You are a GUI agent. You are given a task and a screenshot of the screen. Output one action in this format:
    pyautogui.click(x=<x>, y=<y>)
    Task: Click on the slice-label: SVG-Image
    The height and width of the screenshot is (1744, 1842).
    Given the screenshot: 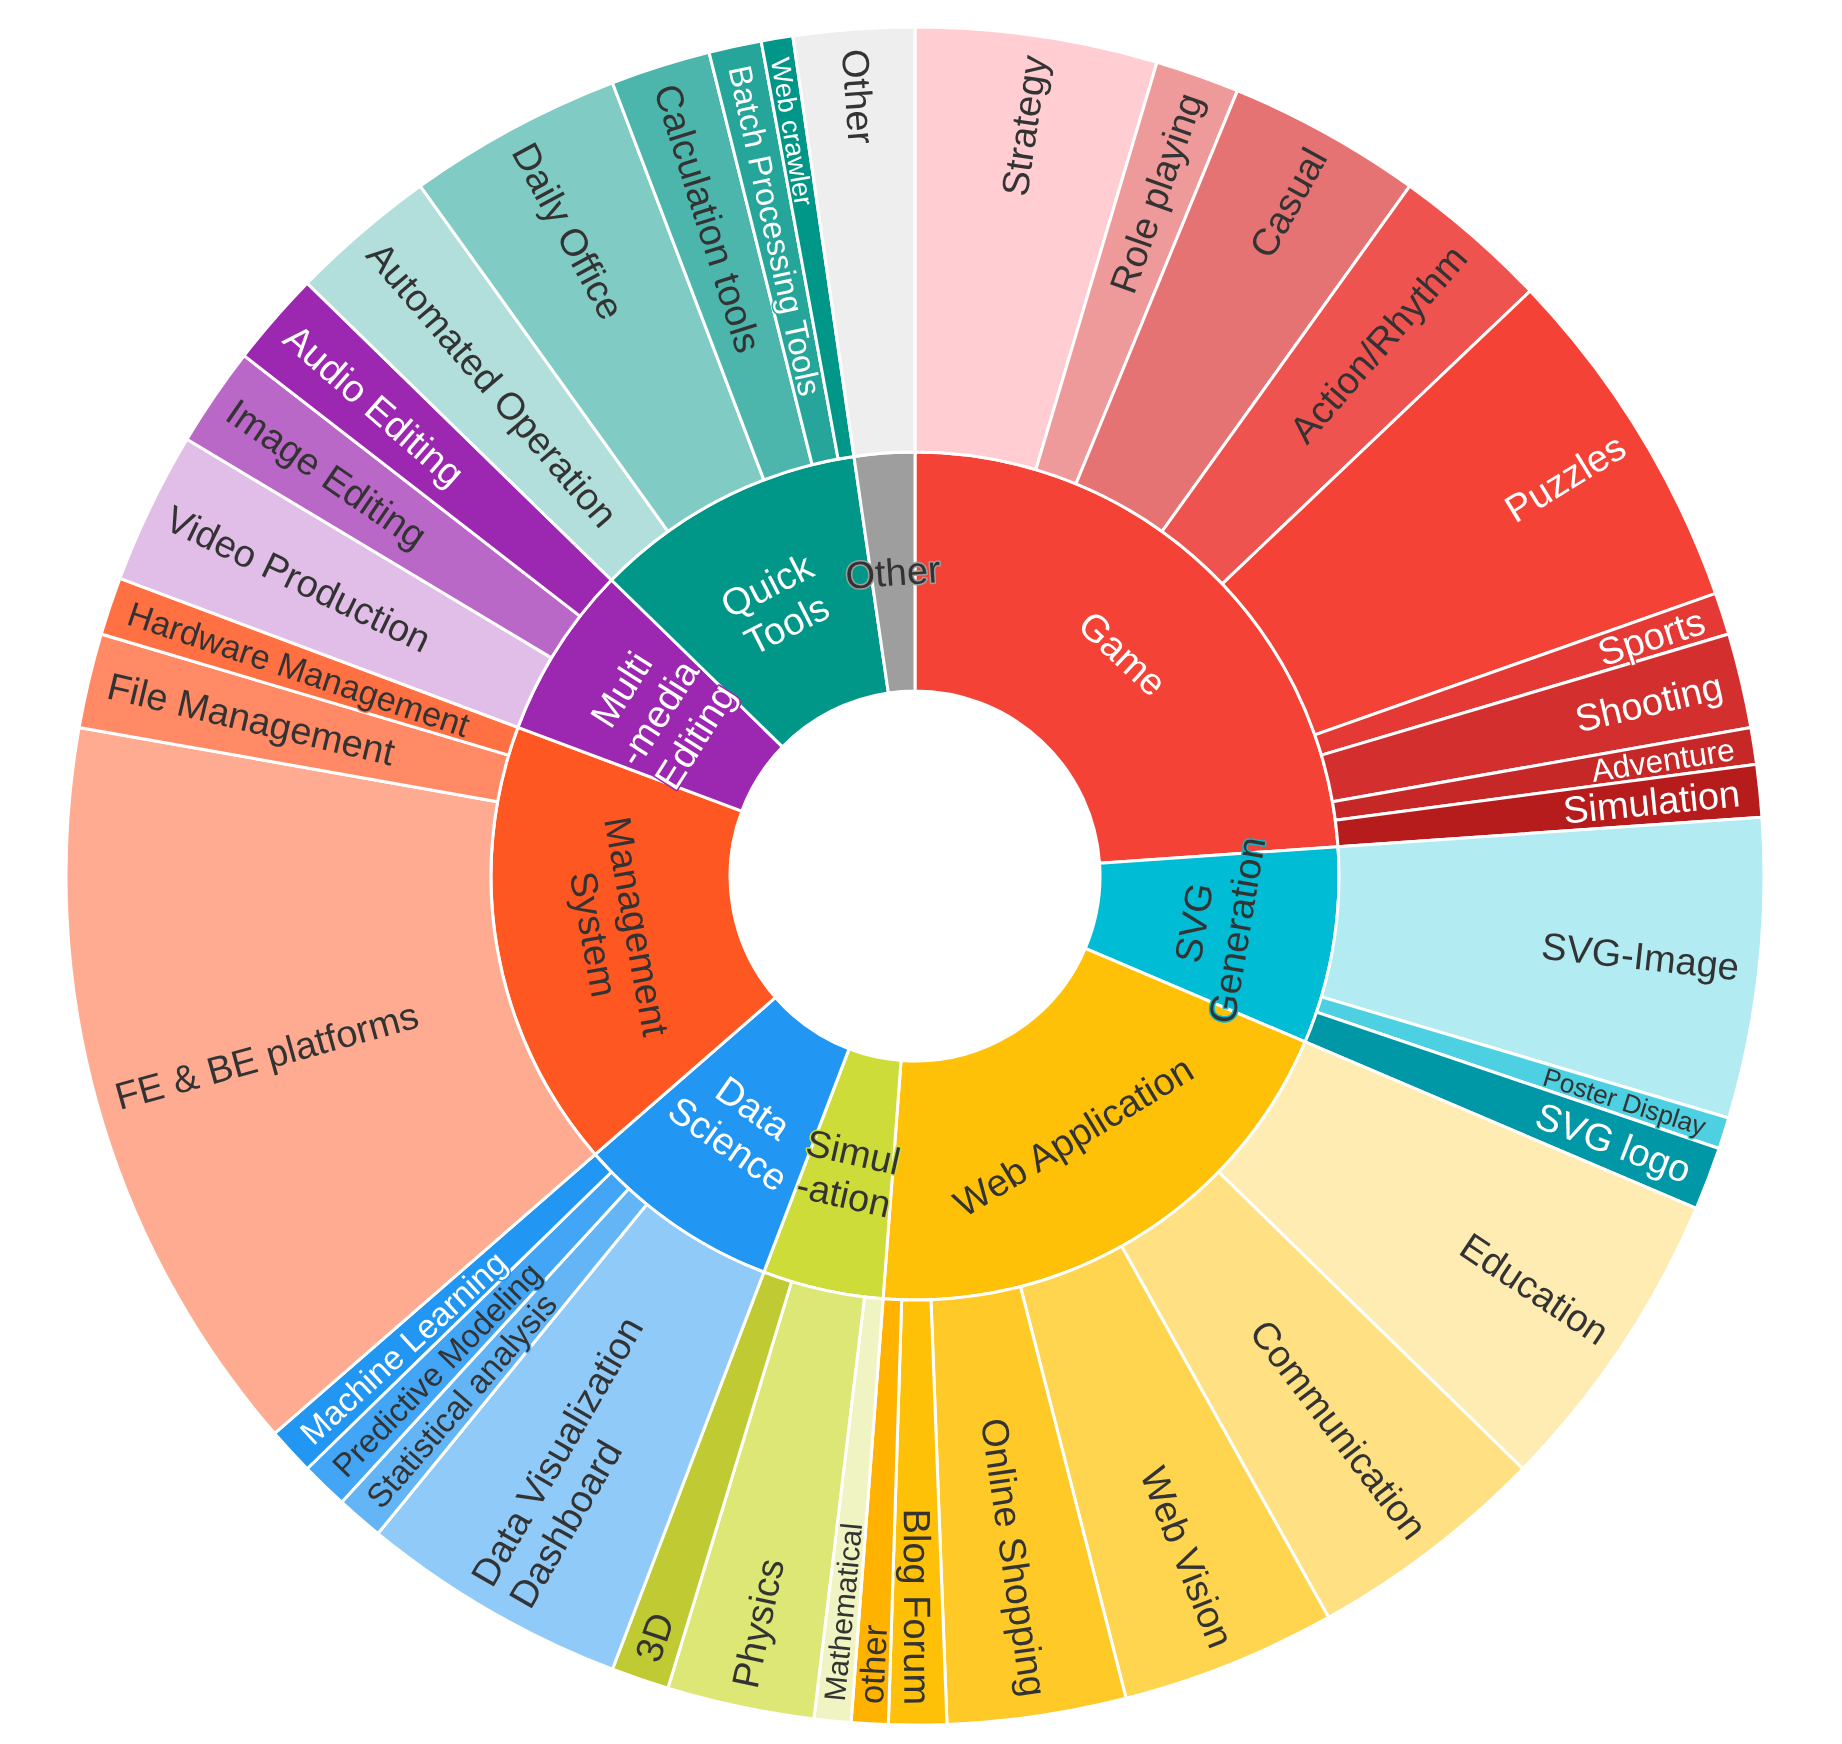 What is the action you would take?
    pyautogui.click(x=1640, y=956)
    